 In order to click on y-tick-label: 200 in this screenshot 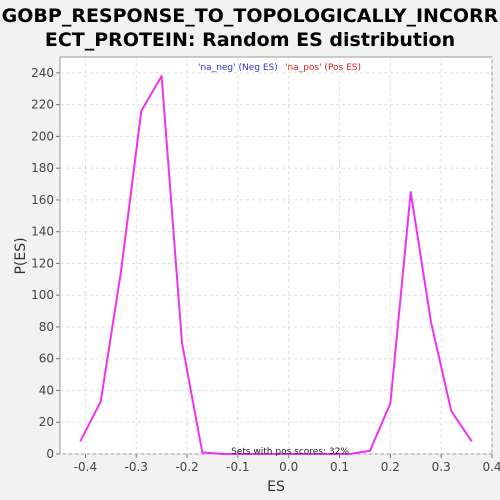, I will do `click(42, 136)`.